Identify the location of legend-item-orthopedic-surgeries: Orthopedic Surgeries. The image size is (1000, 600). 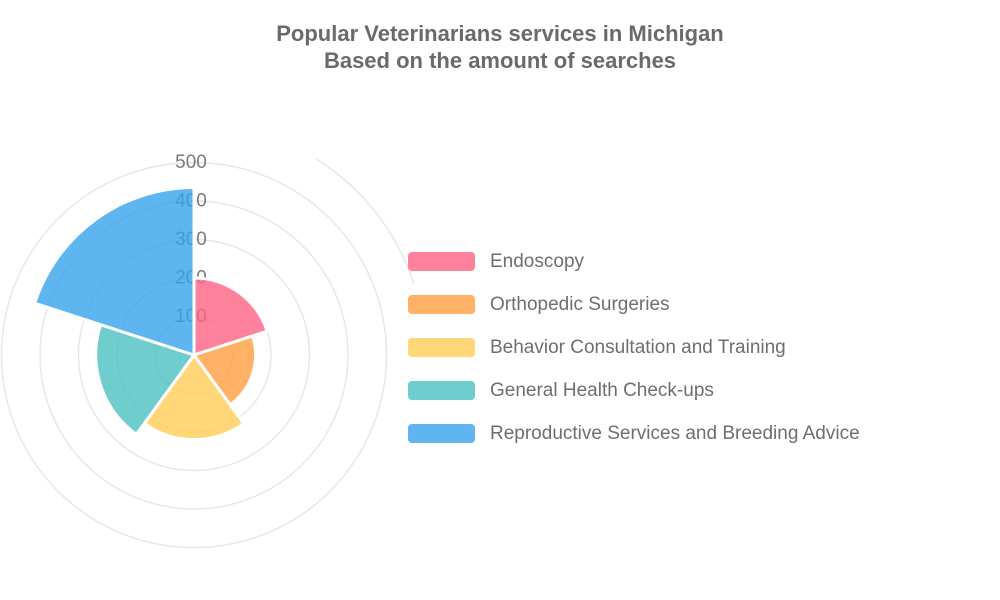
(634, 304).